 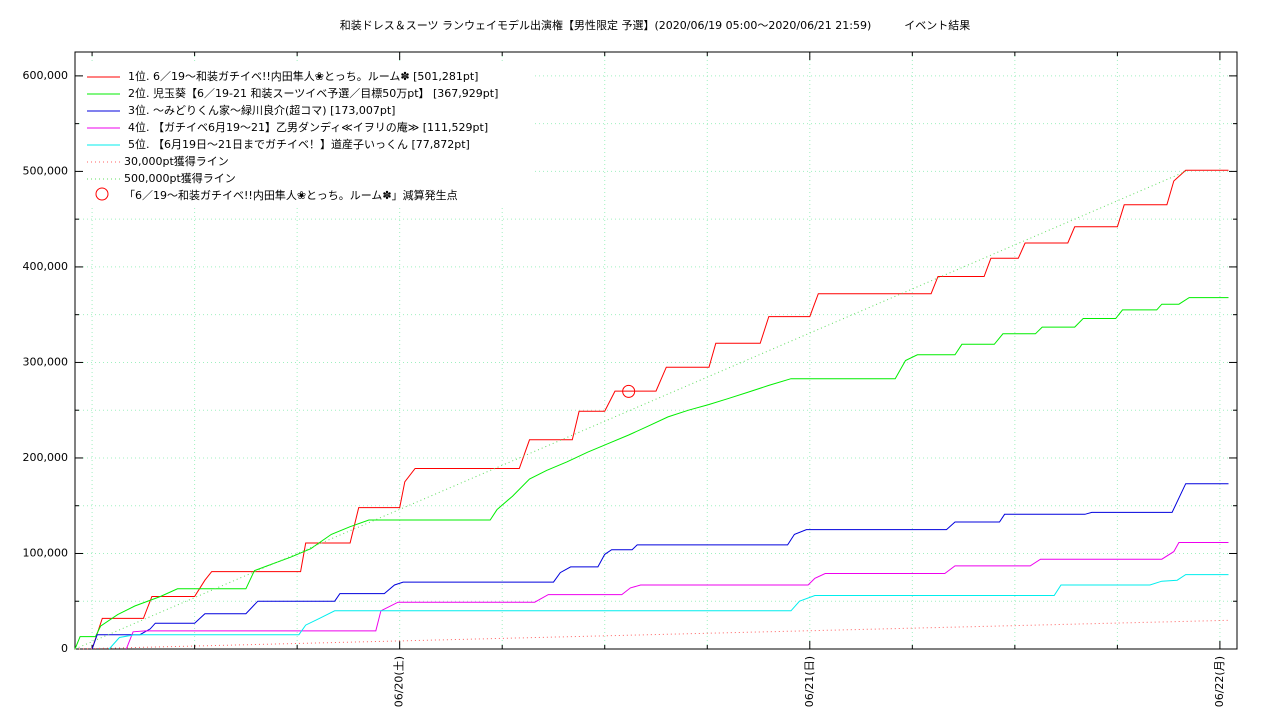 What do you see at coordinates (307, 136) in the screenshot?
I see `legend-background` at bounding box center [307, 136].